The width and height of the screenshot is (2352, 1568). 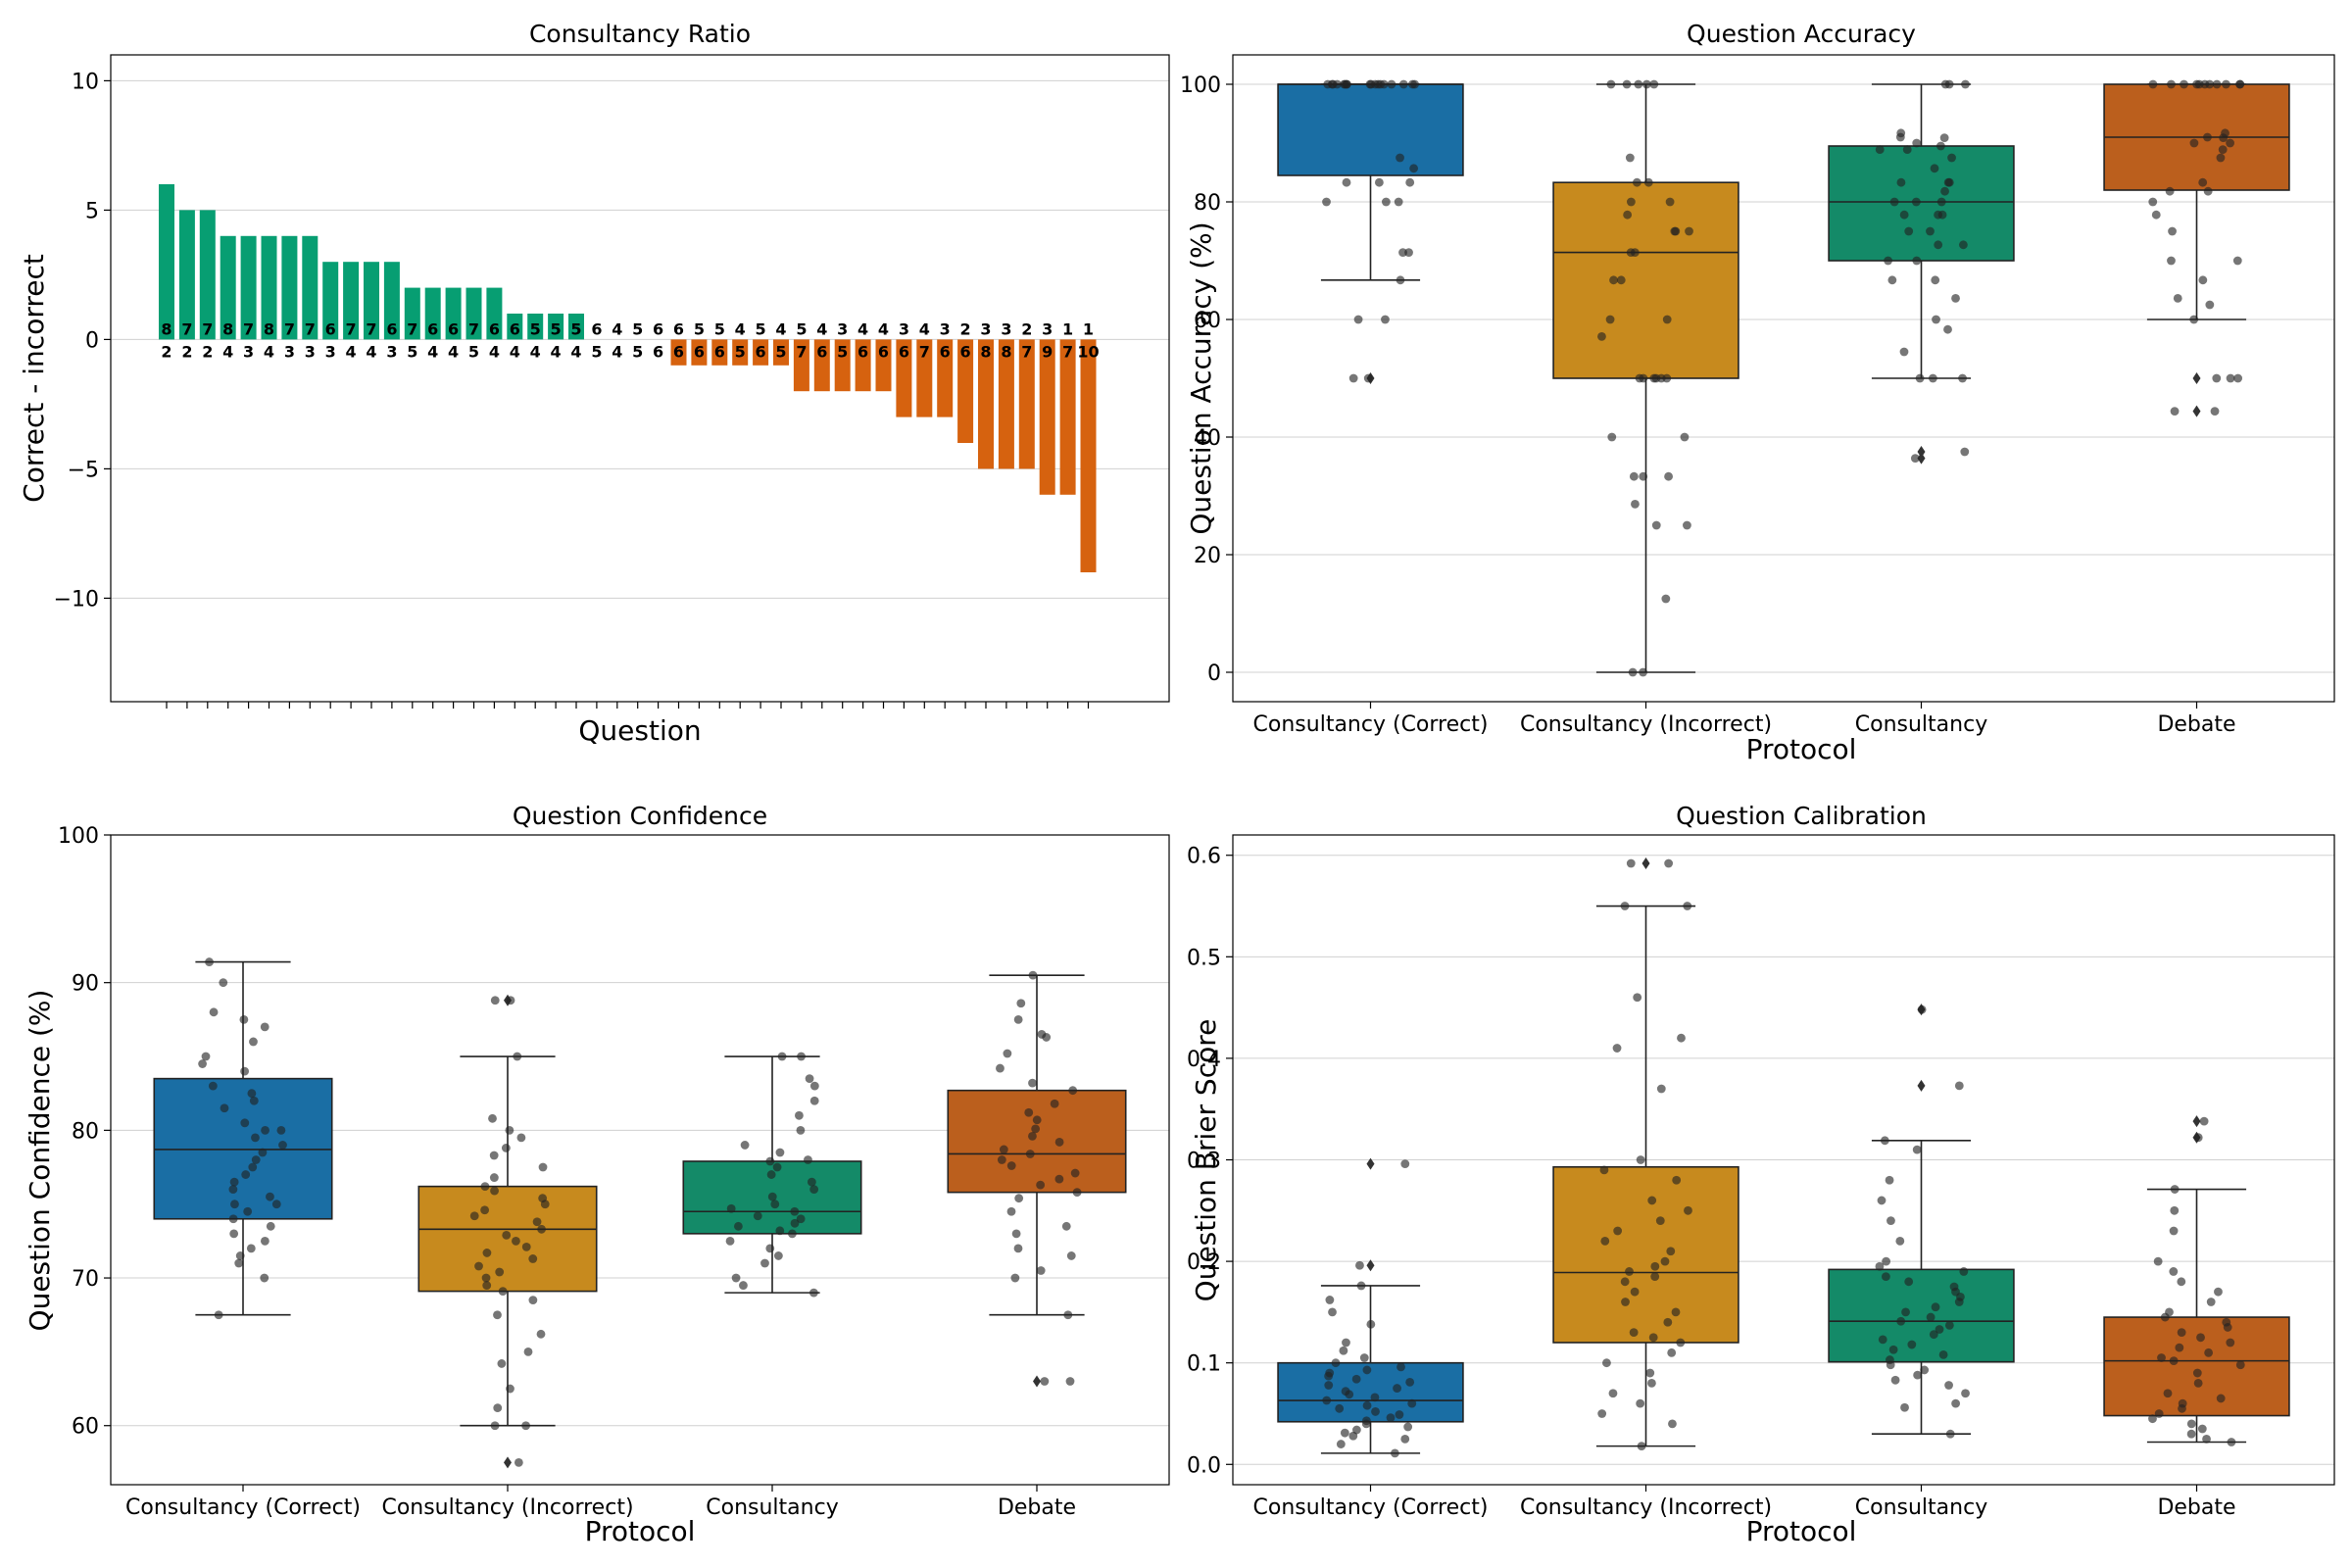 I want to click on ratio-incorrect-count: 6, so click(x=965, y=351).